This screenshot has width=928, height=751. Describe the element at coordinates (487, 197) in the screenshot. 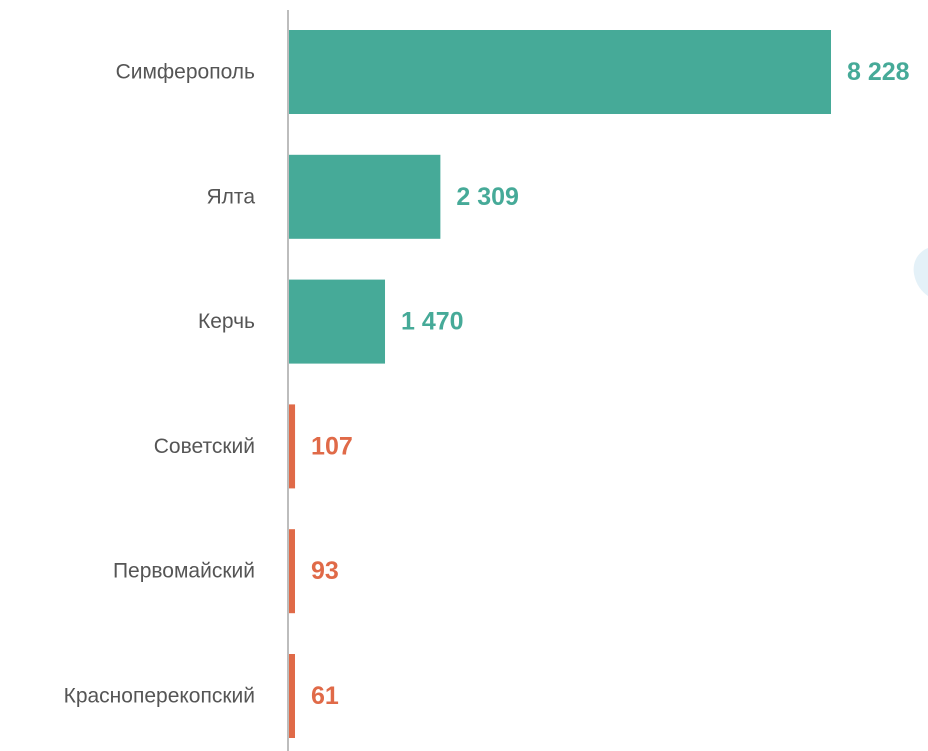

I see `value-label: 2 309` at that location.